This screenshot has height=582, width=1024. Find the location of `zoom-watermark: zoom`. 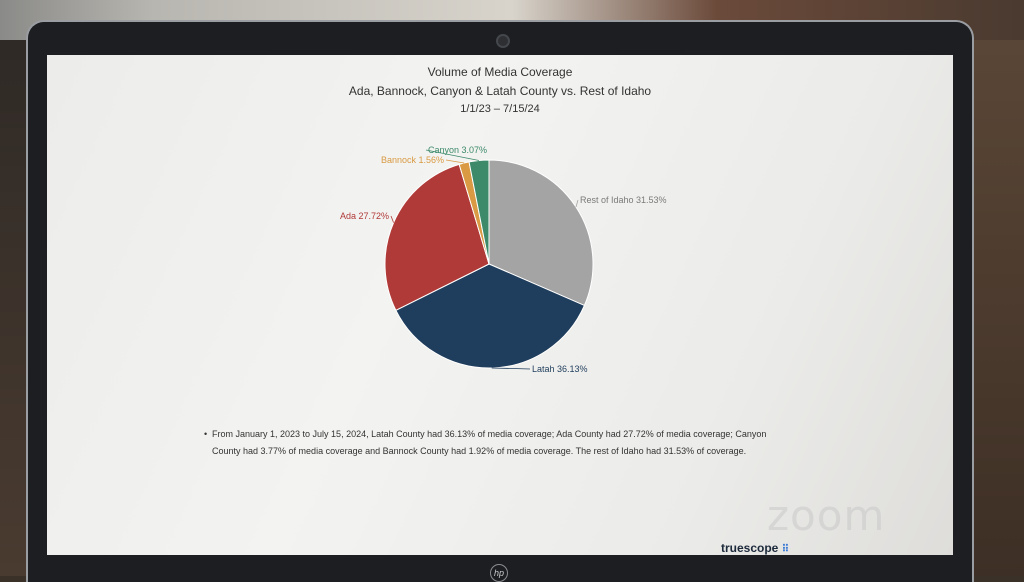

zoom-watermark: zoom is located at coordinates (826, 515).